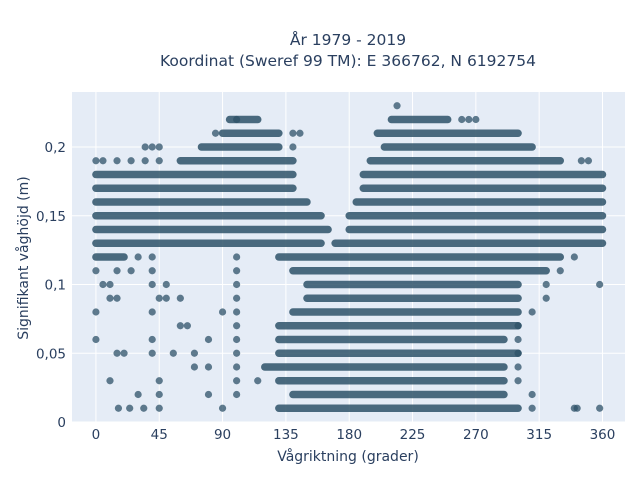  Describe the element at coordinates (222, 435) in the screenshot. I see `x-tick-label: 90` at that location.